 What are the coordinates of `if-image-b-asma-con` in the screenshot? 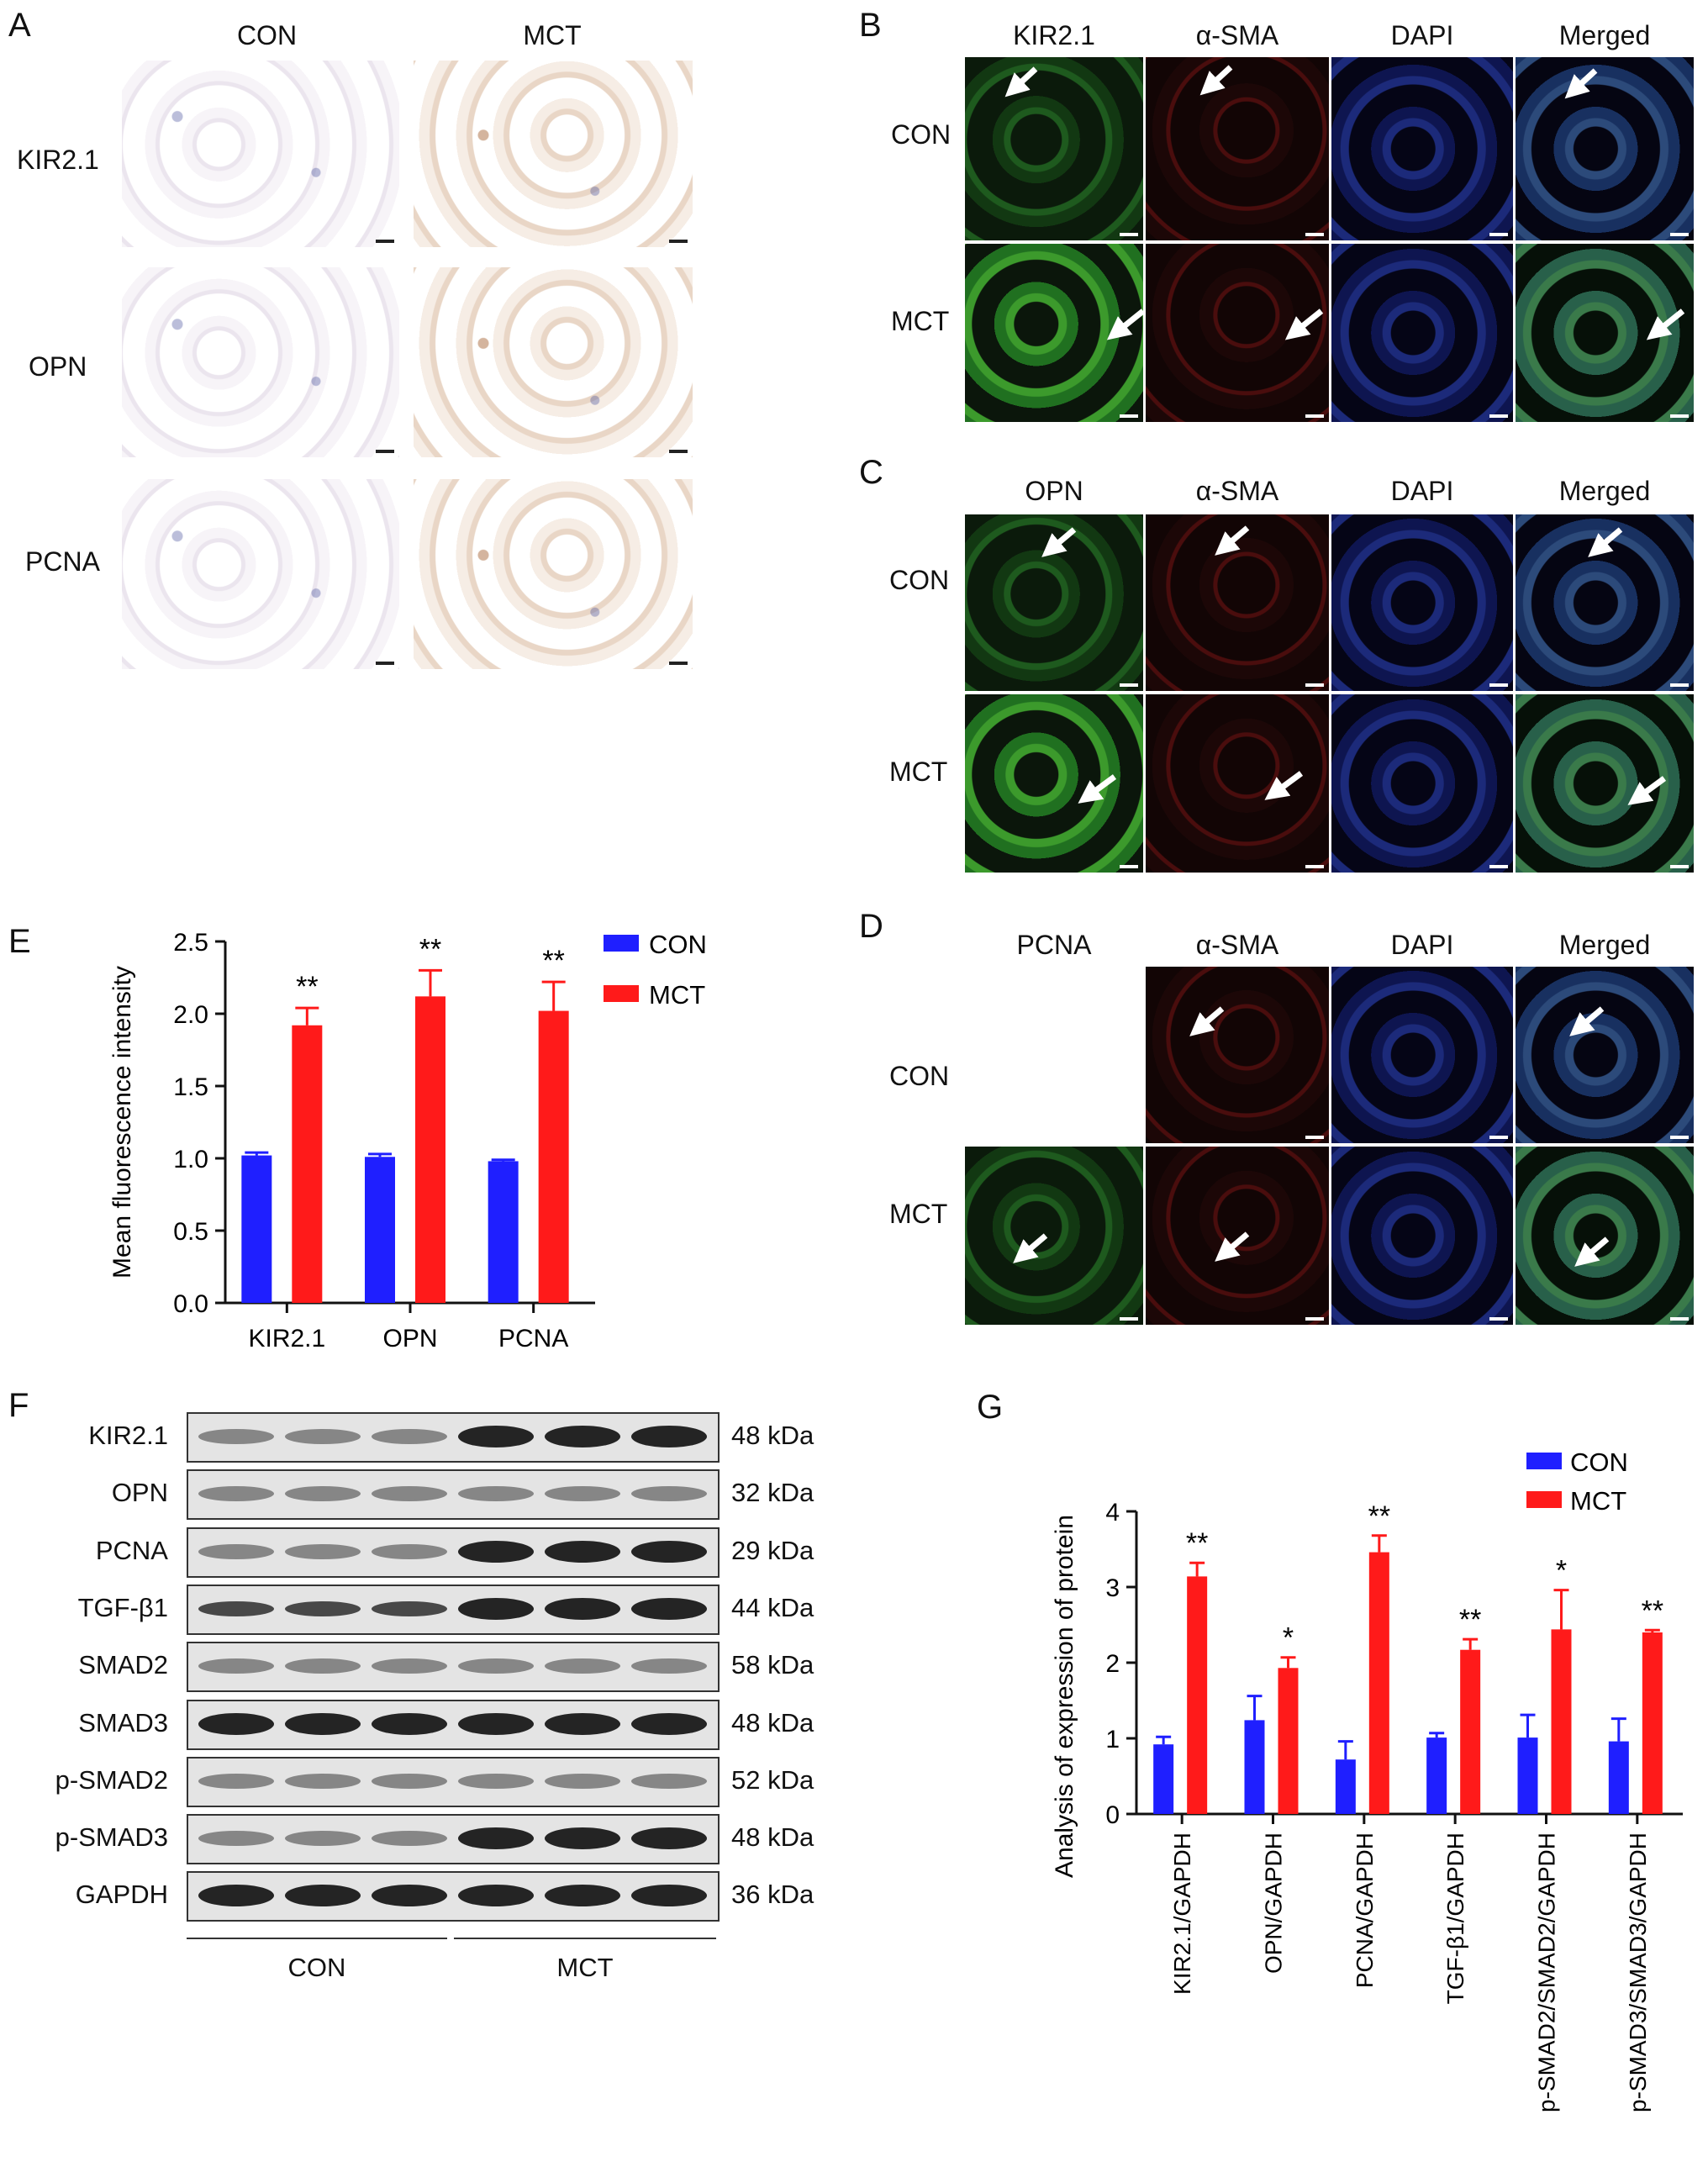 It's located at (1237, 148).